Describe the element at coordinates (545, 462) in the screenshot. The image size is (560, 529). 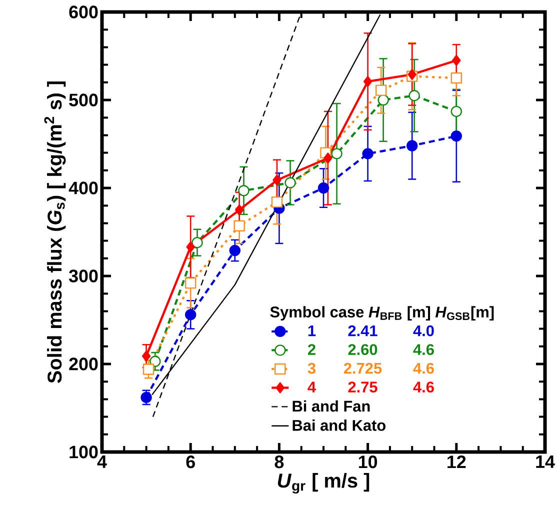
I see `x-tick-label: 14` at that location.